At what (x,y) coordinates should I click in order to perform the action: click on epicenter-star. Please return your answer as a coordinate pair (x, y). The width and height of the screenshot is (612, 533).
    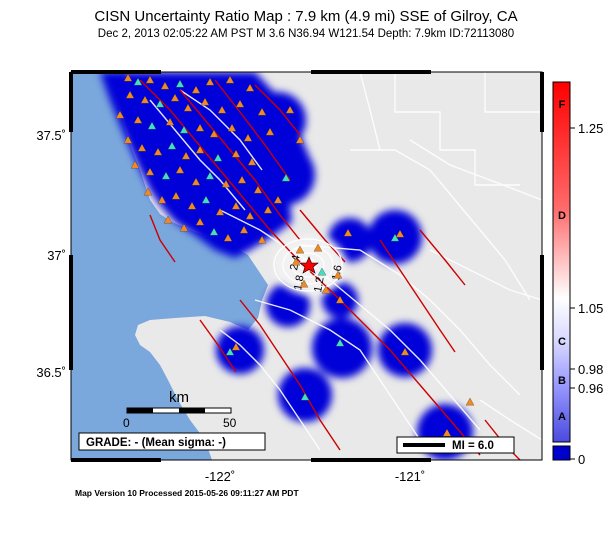
    Looking at the image, I should click on (309, 265).